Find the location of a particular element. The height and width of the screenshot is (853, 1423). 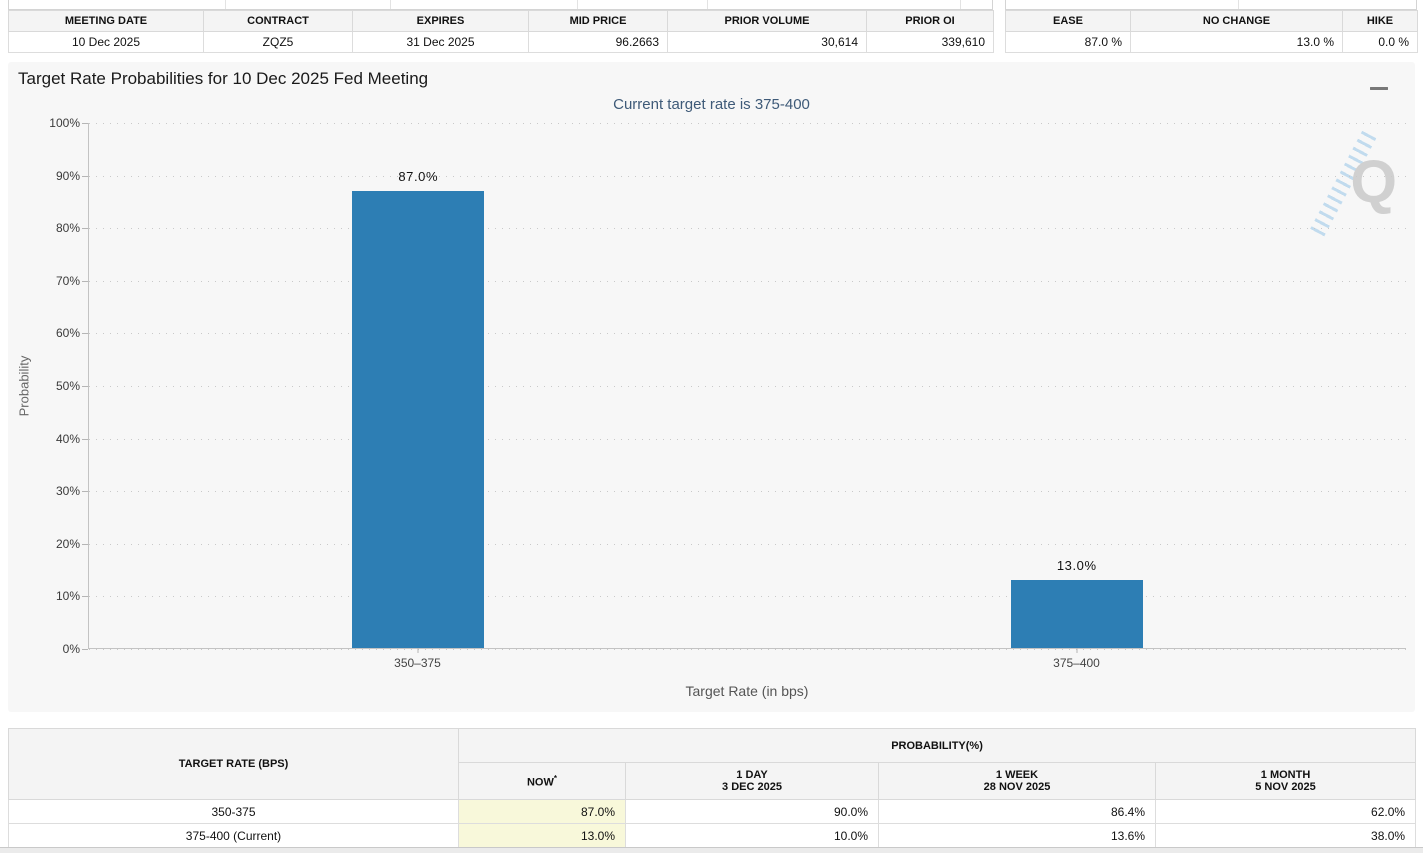

col-header-prior-oi: PRIOR OI is located at coordinates (930, 21).